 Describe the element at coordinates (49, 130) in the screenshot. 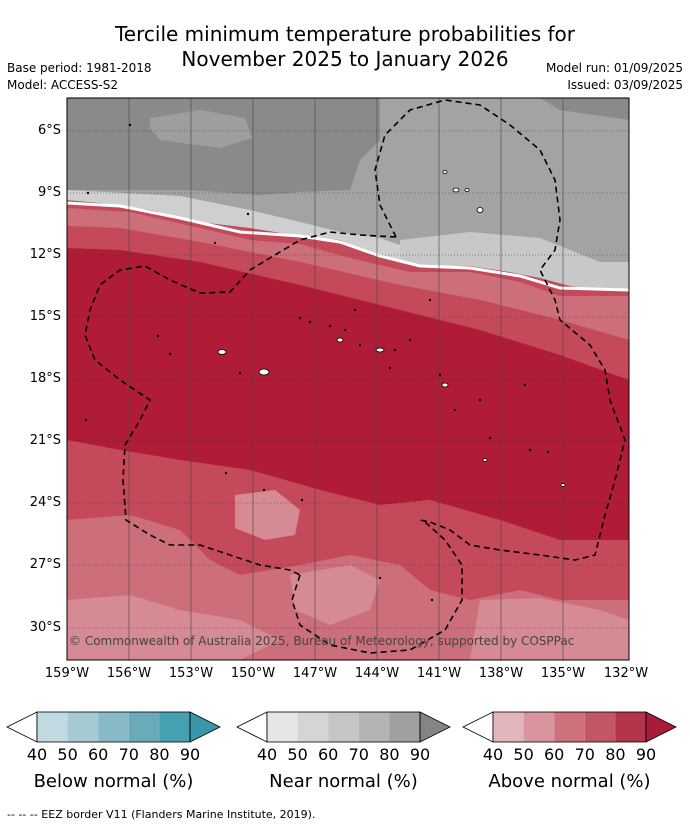

I see `lat-label: 6°S` at that location.